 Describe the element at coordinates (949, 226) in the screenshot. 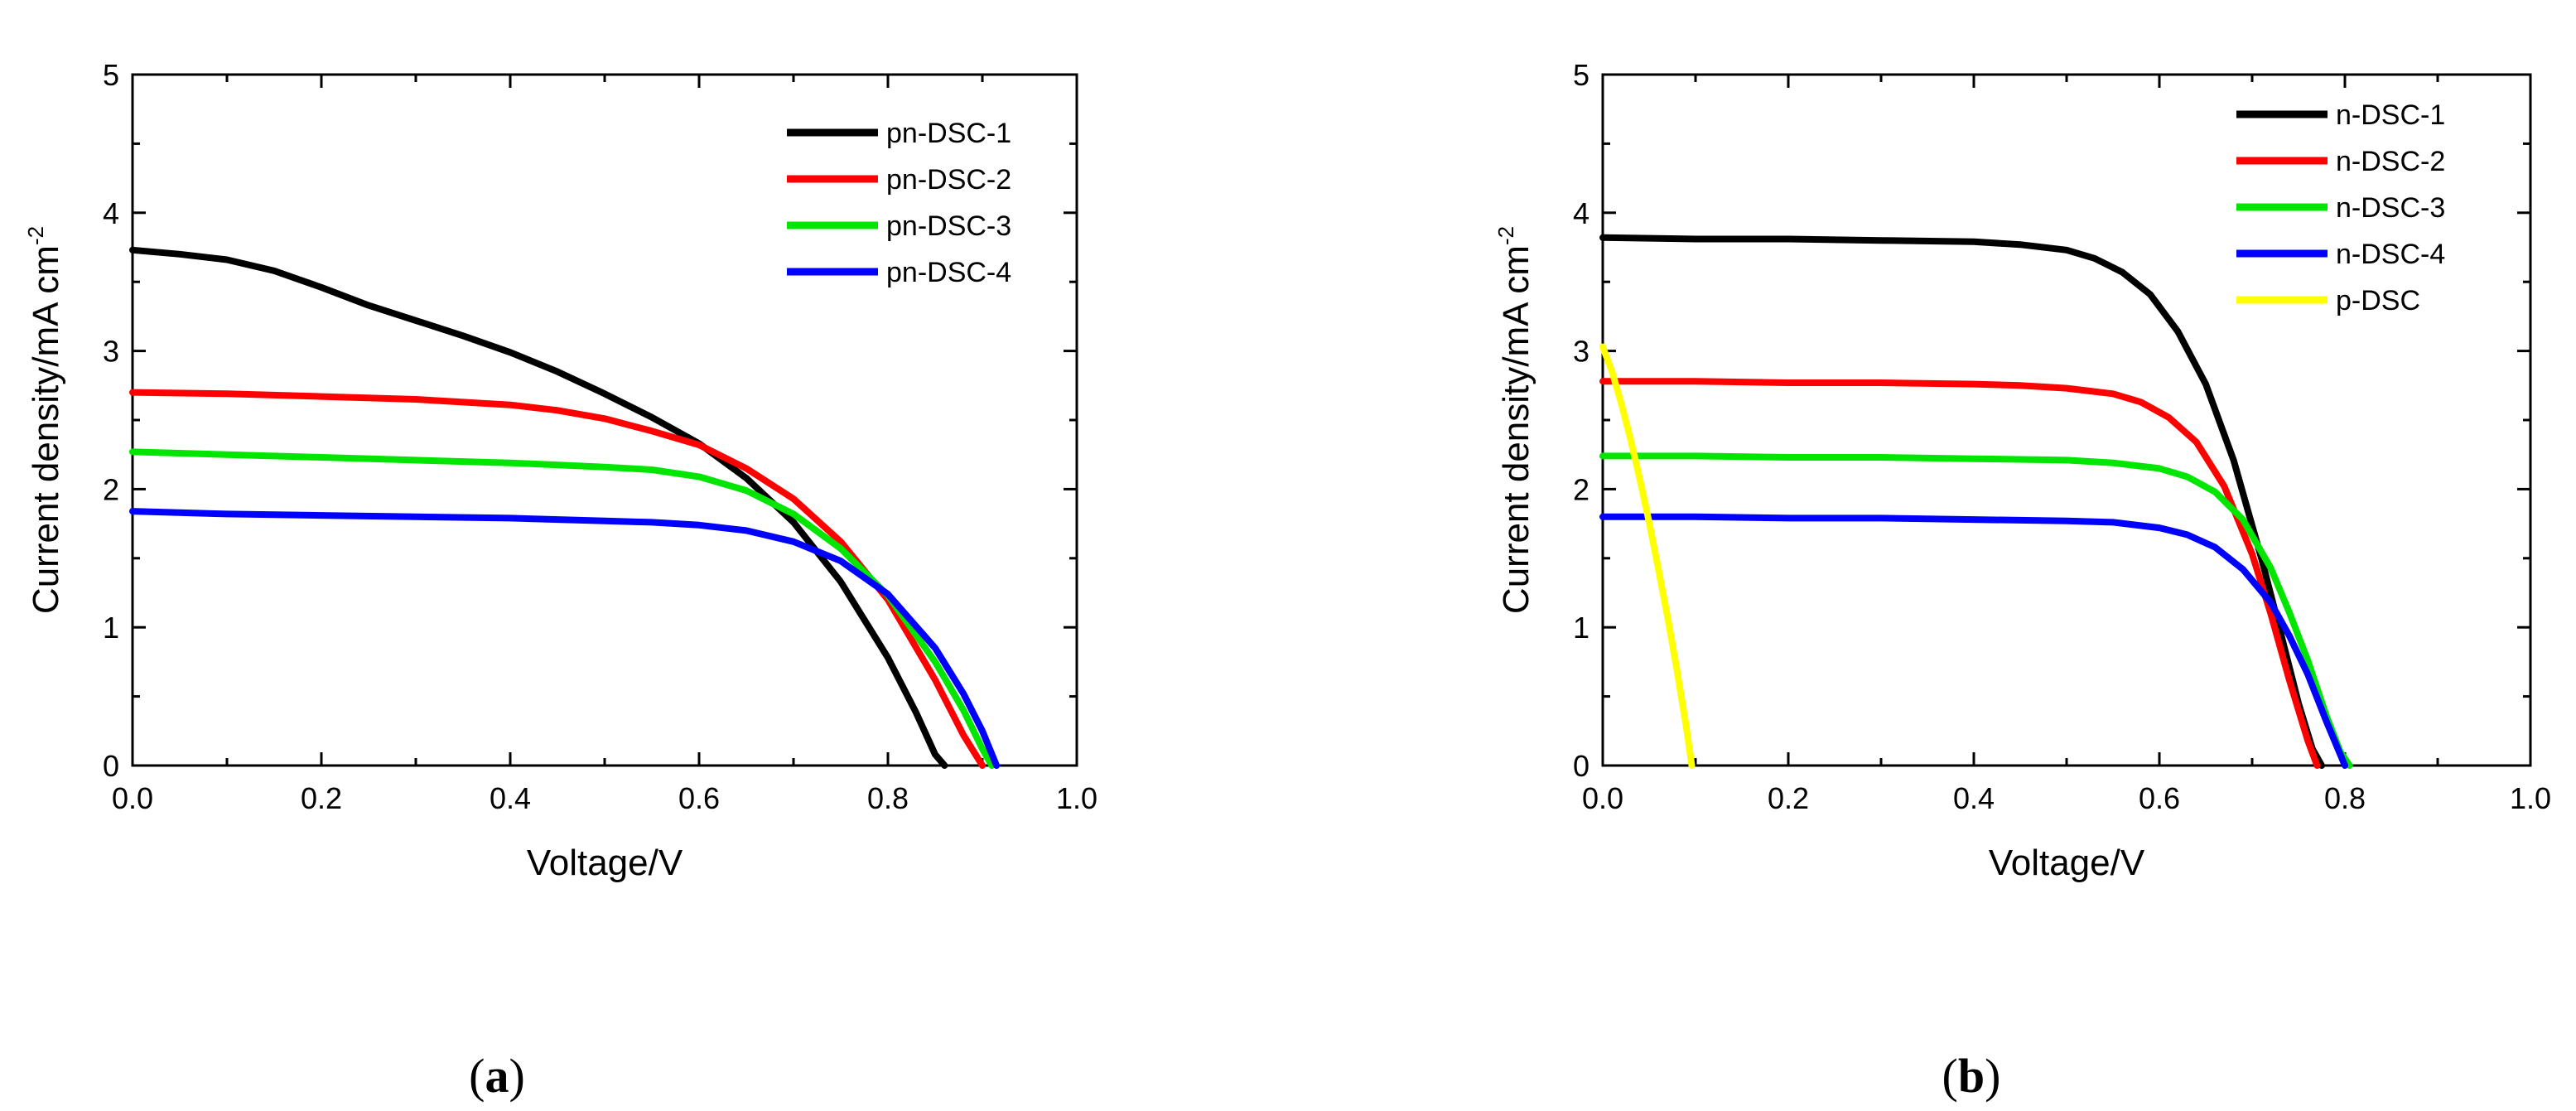

I see `legend-label: pn-DSC-3` at that location.